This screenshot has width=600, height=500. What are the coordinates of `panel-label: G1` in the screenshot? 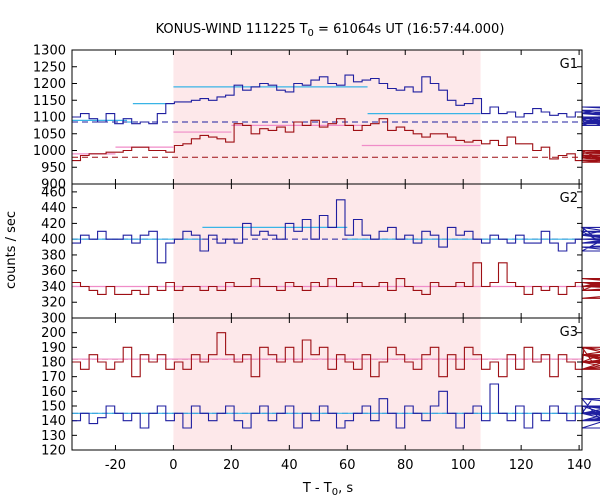 It's located at (569, 64).